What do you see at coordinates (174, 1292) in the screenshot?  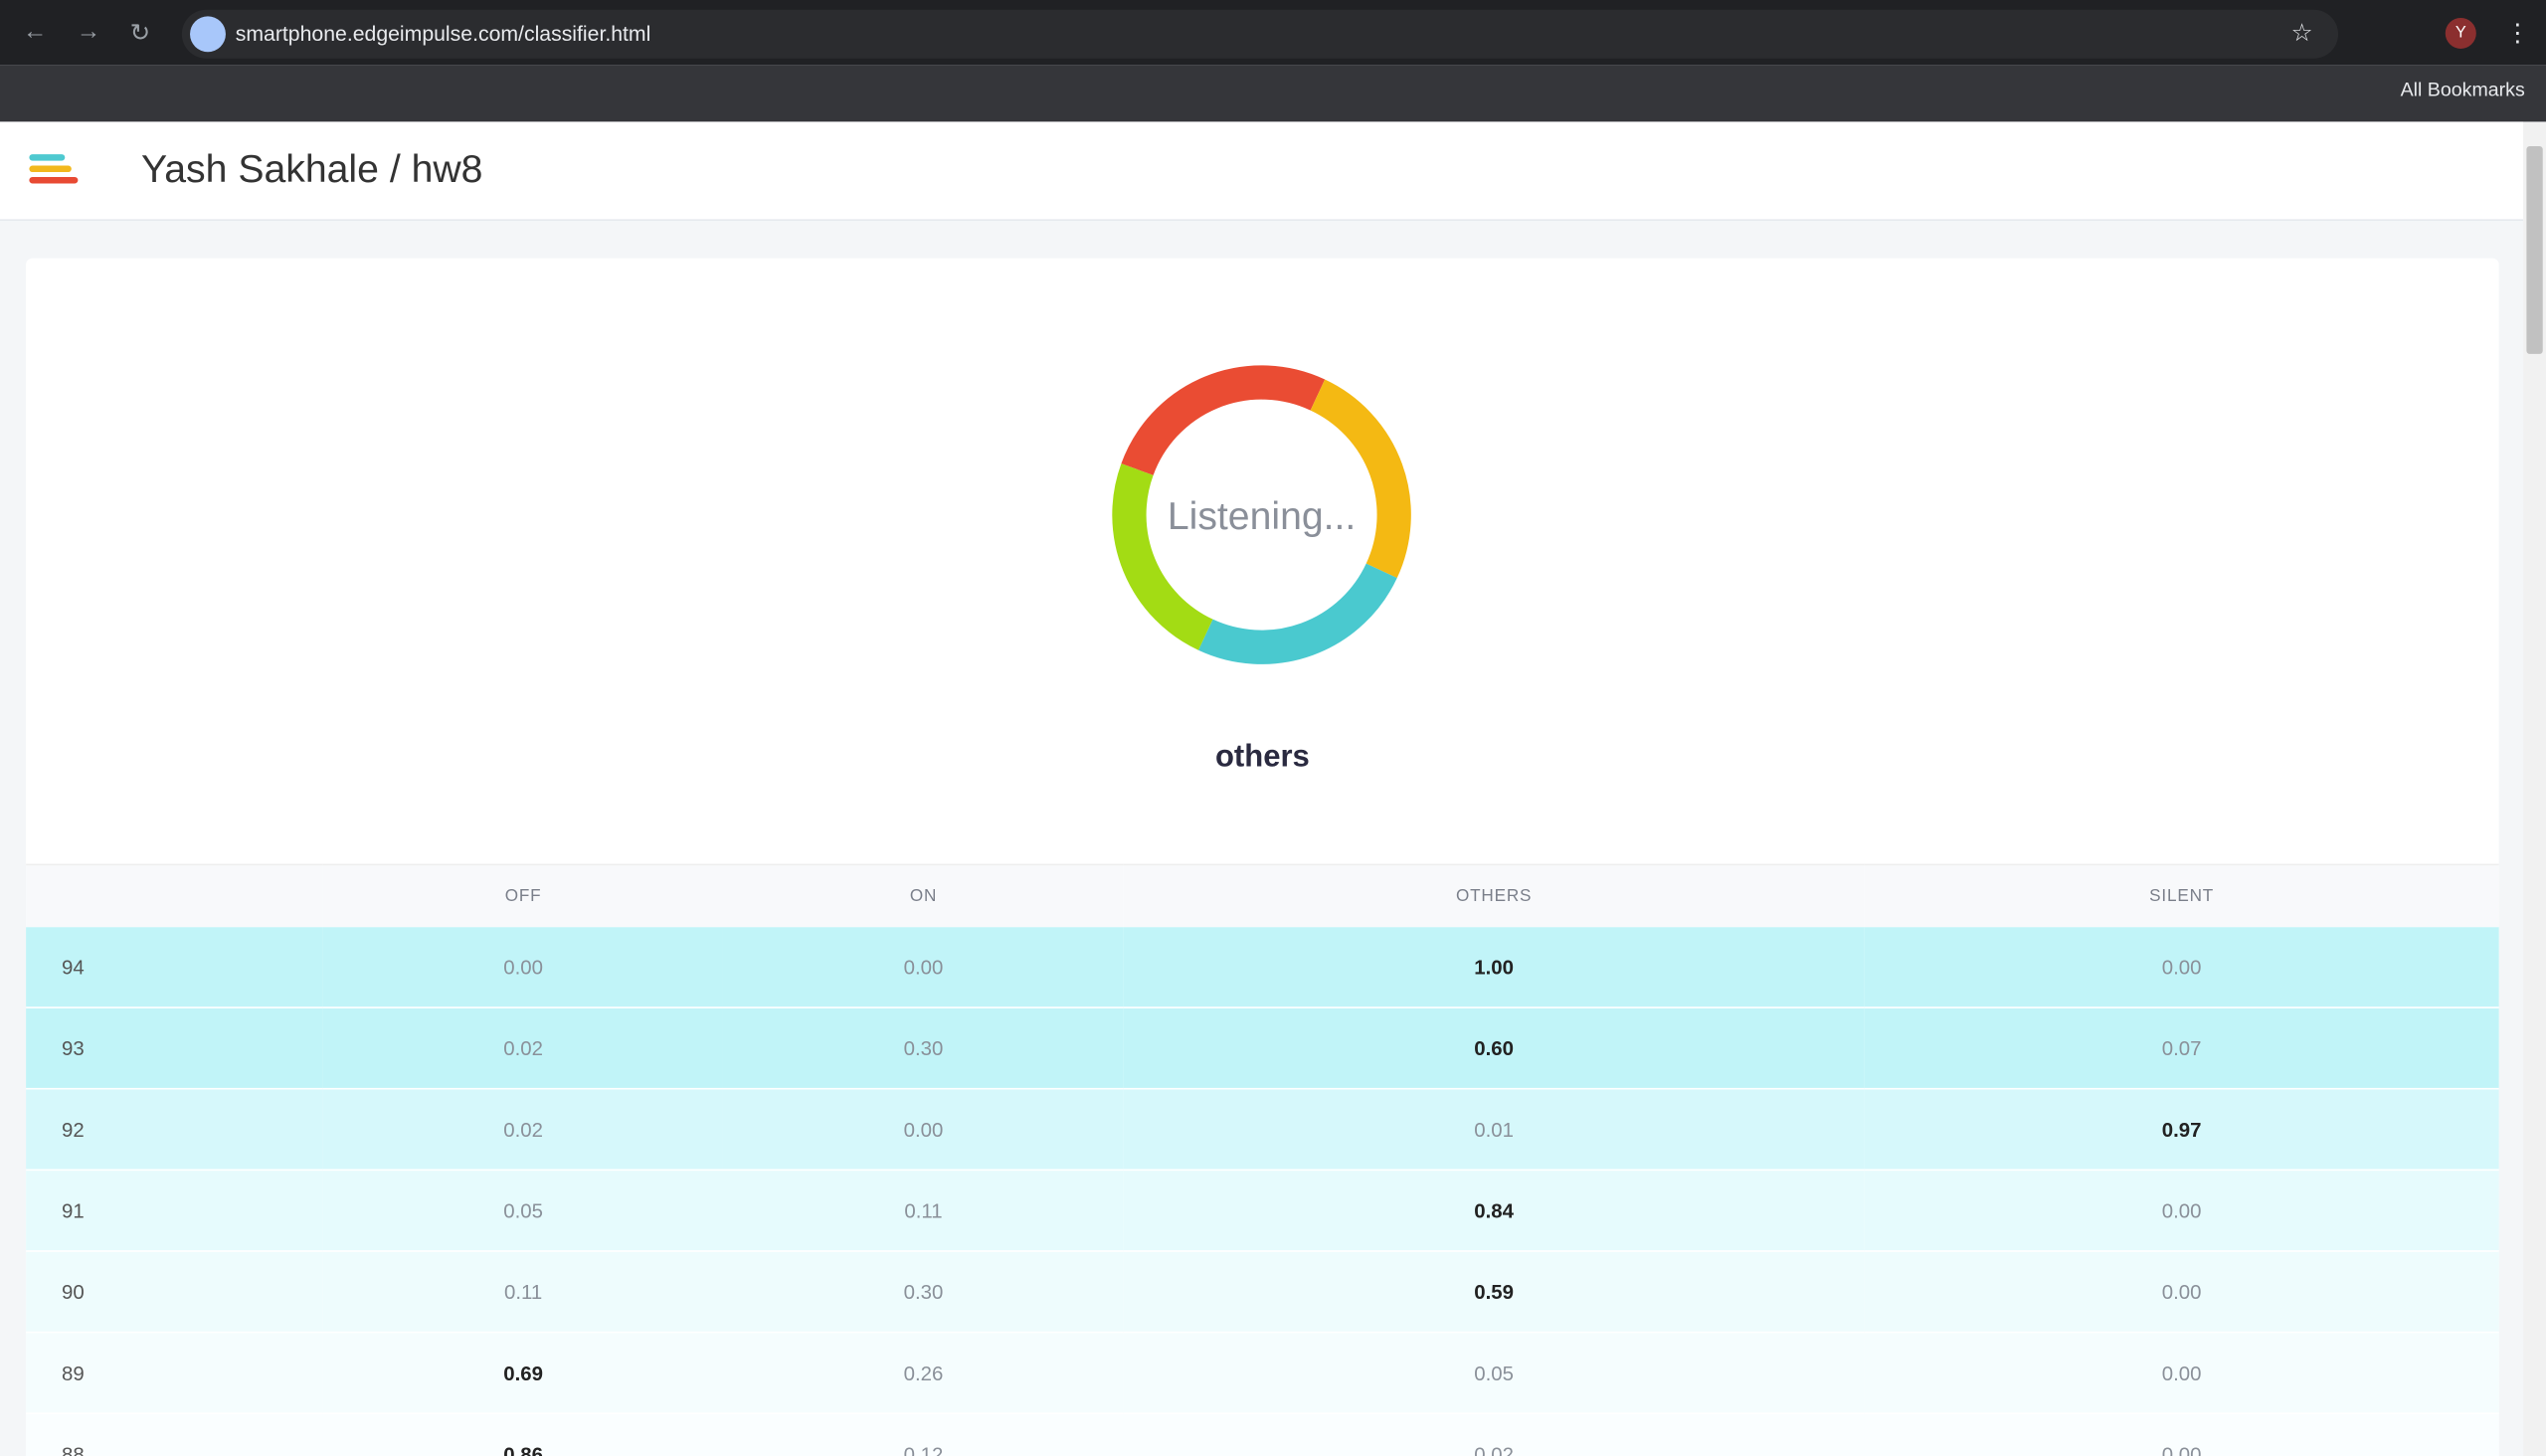 I see `row-id: 90` at bounding box center [174, 1292].